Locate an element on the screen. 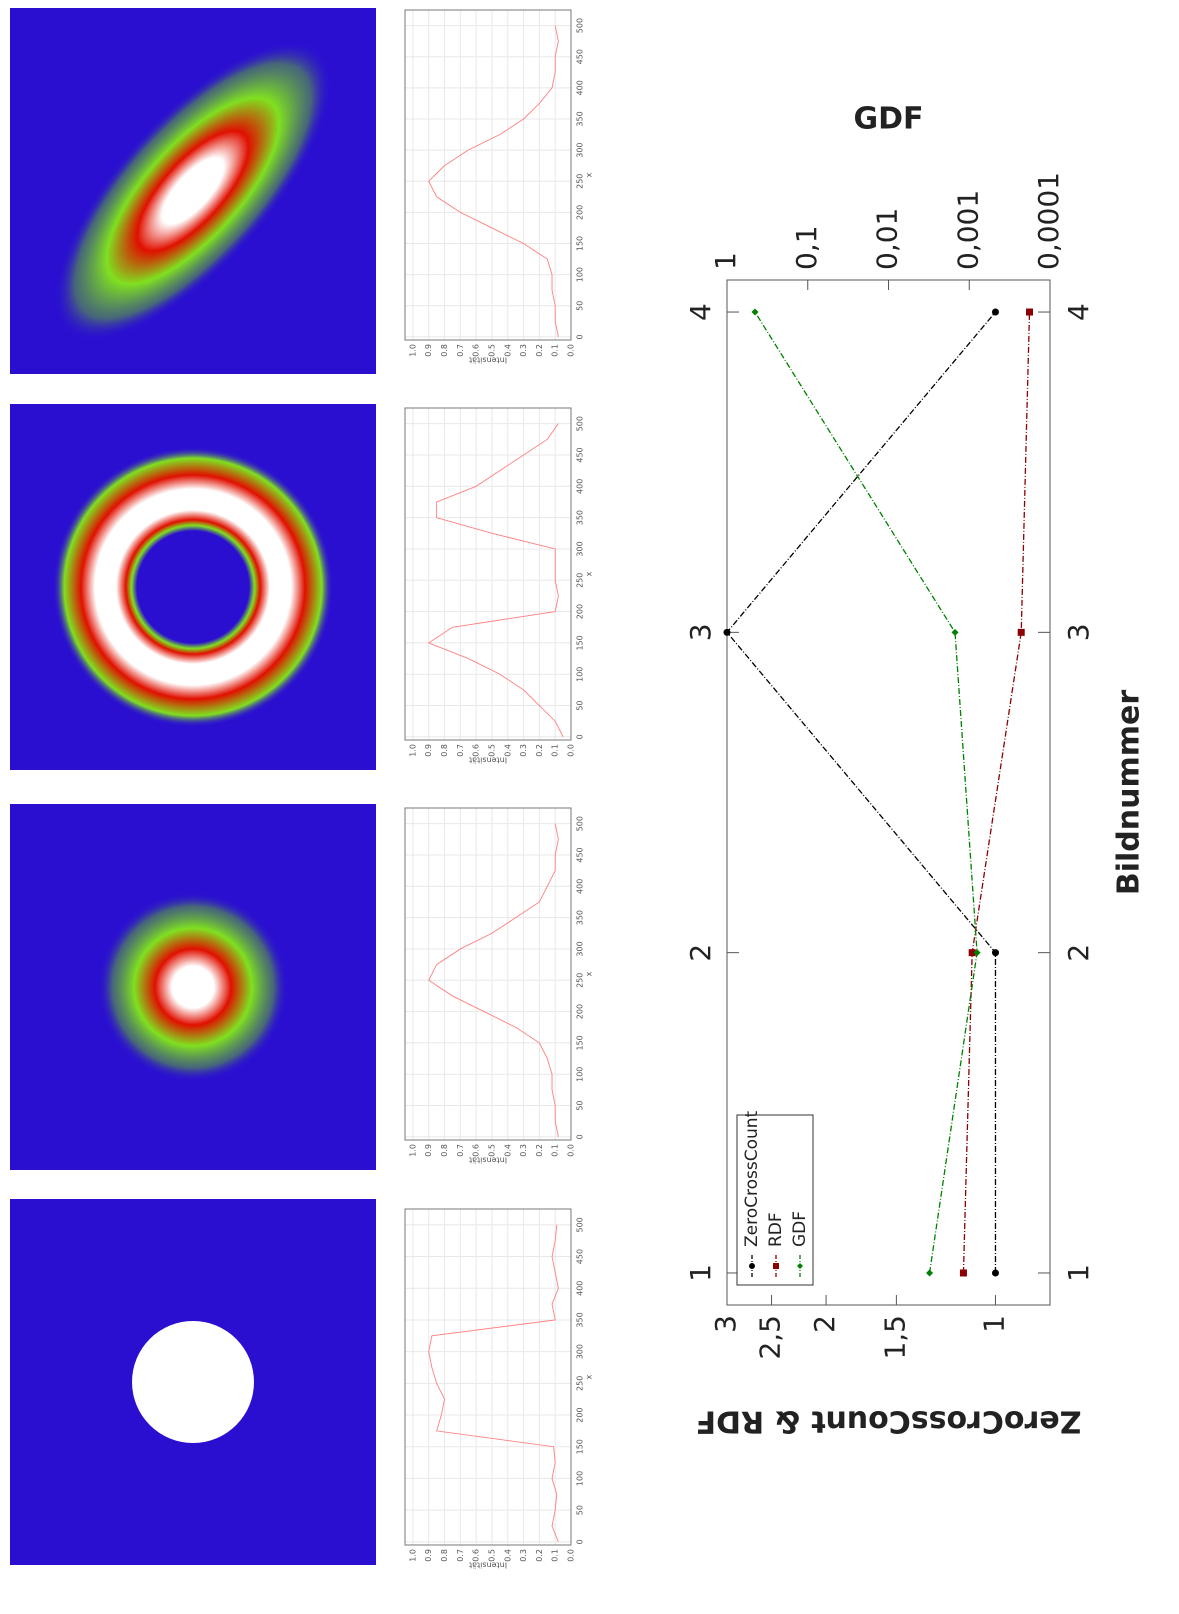 This screenshot has width=1179, height=1614. x-tick-label-top: 1 is located at coordinates (700, 1273).